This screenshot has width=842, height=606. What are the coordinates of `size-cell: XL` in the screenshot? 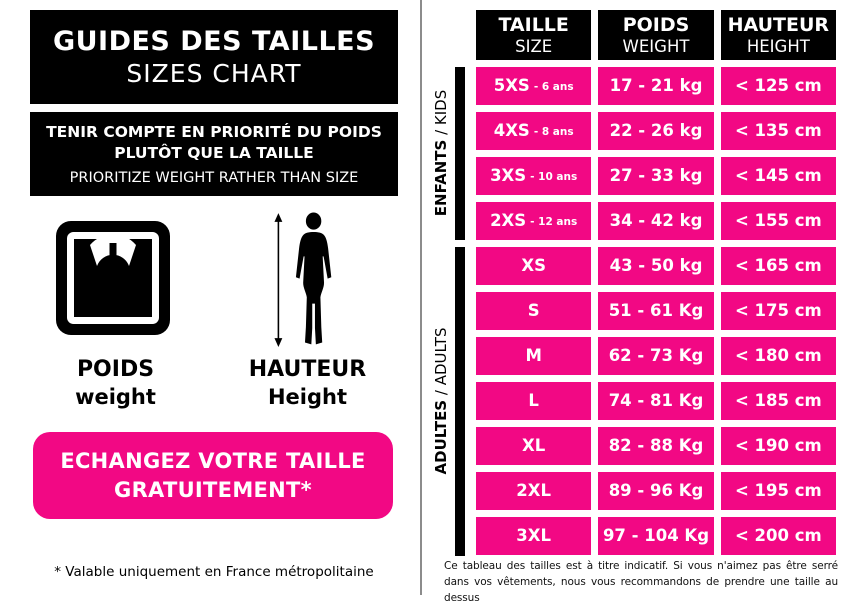 It's located at (534, 446).